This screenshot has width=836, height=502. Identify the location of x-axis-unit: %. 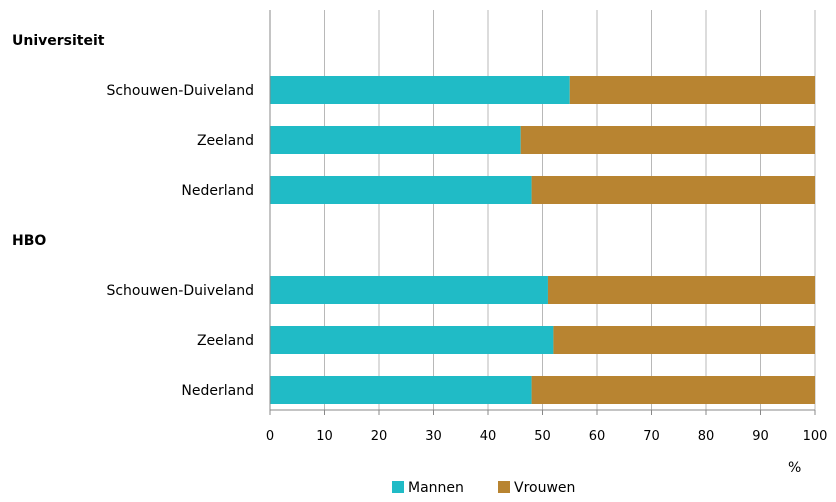
(794, 468).